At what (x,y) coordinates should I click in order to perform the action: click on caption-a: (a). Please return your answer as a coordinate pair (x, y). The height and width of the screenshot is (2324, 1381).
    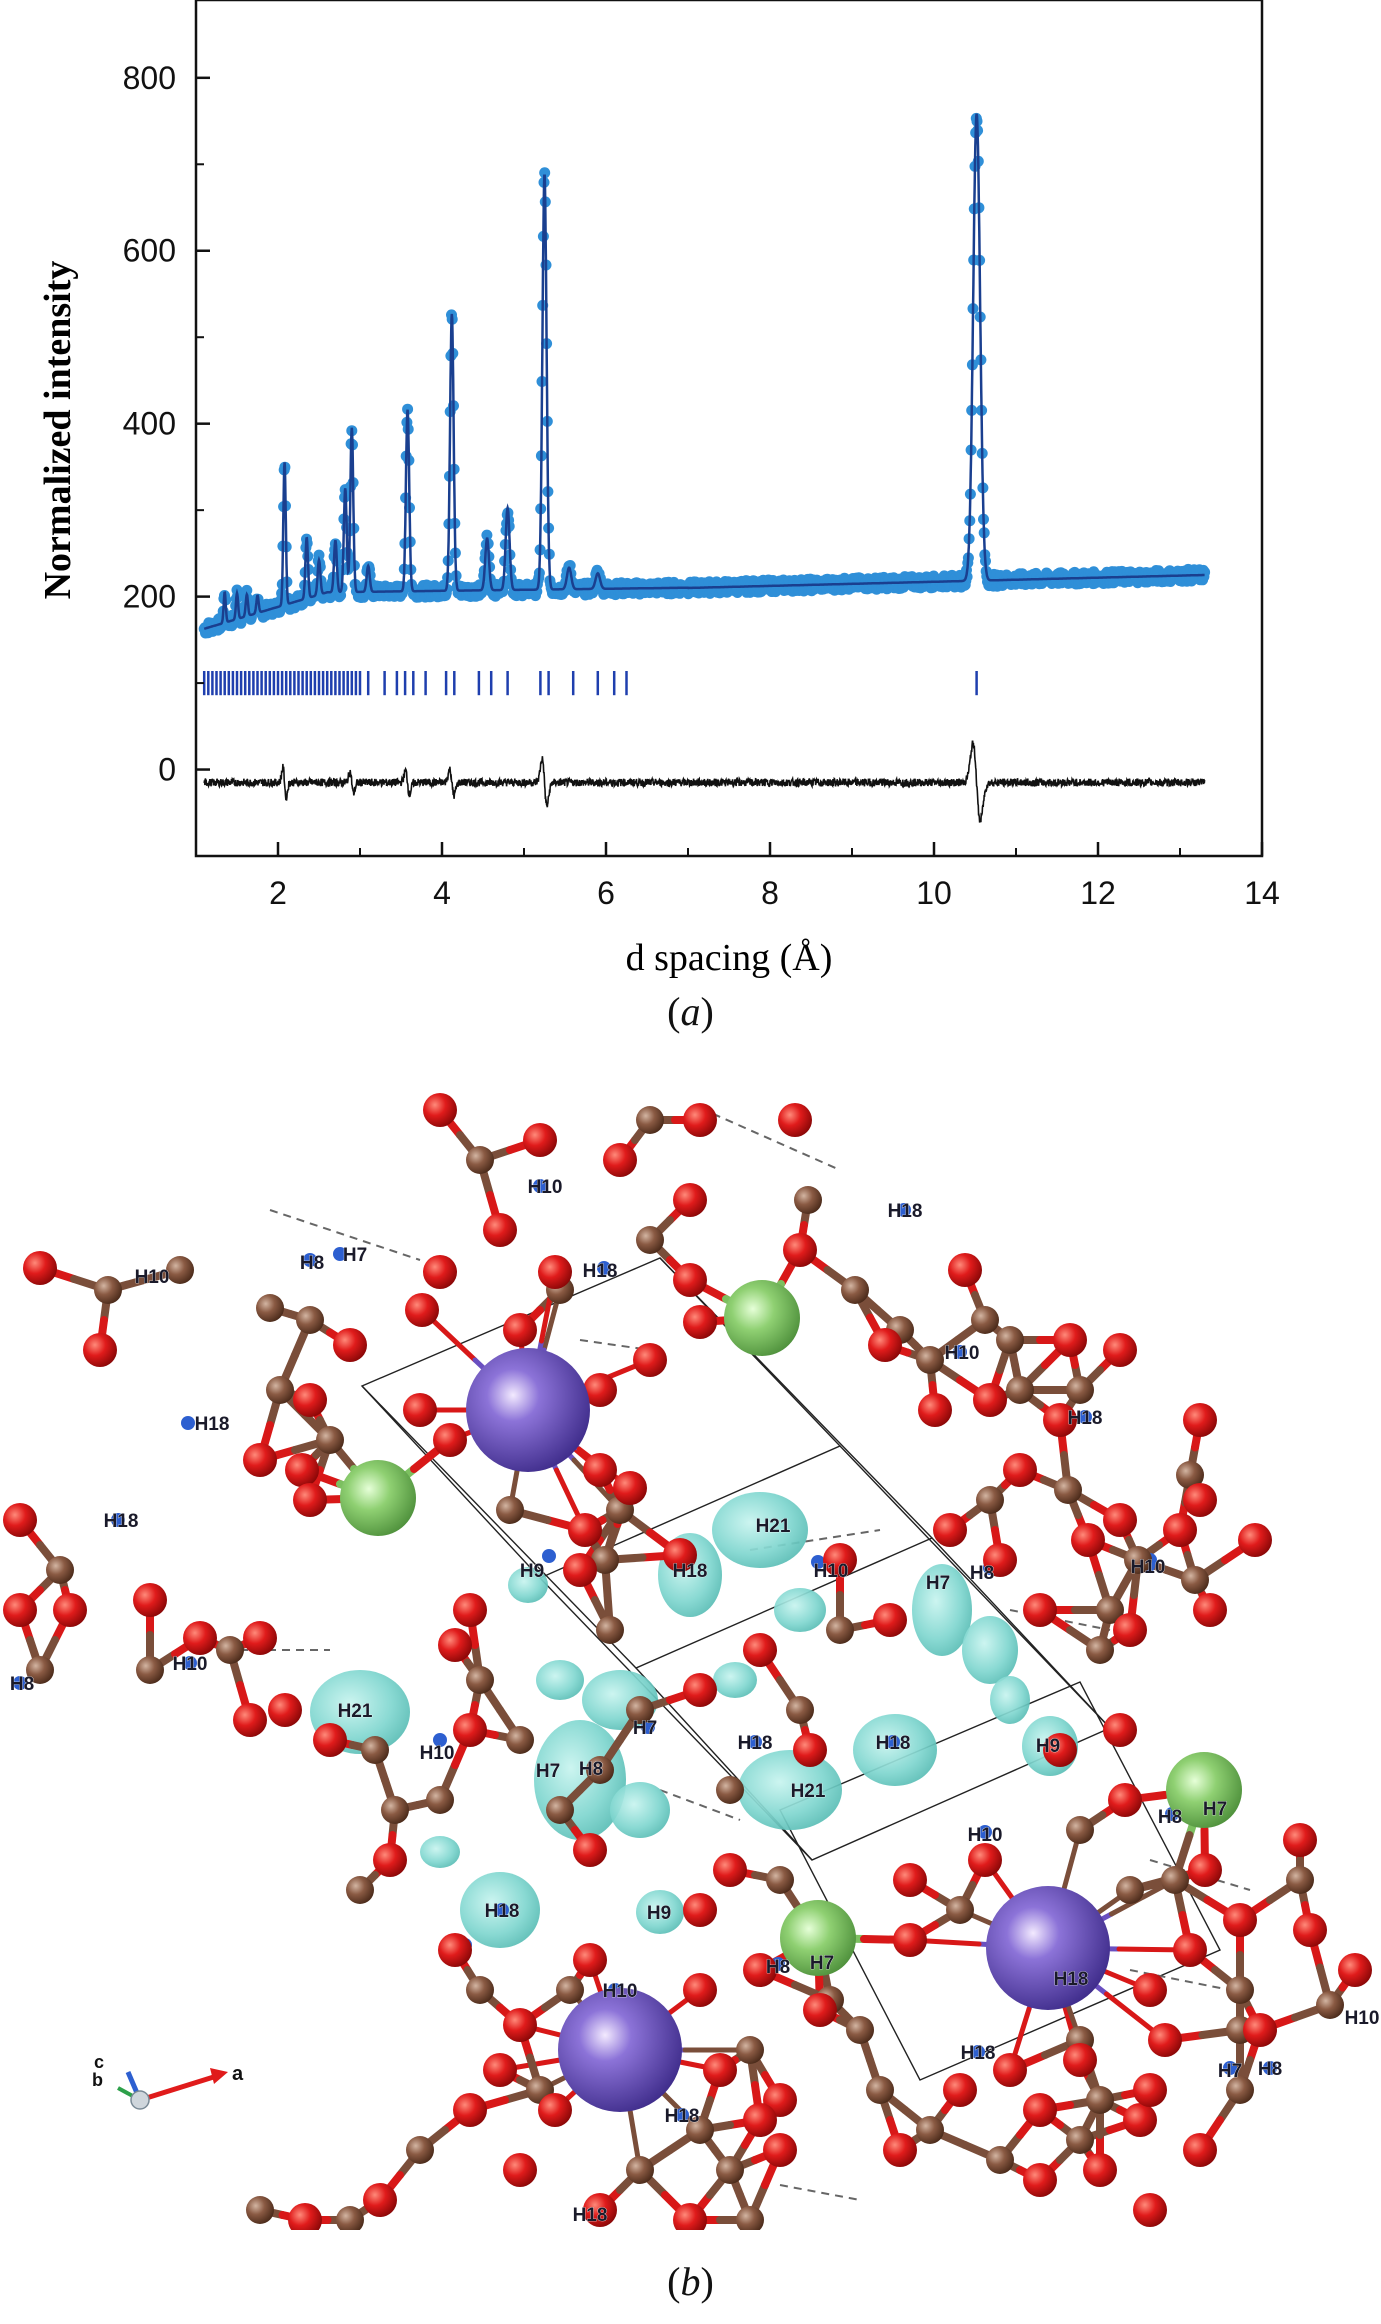
    Looking at the image, I should click on (690, 1011).